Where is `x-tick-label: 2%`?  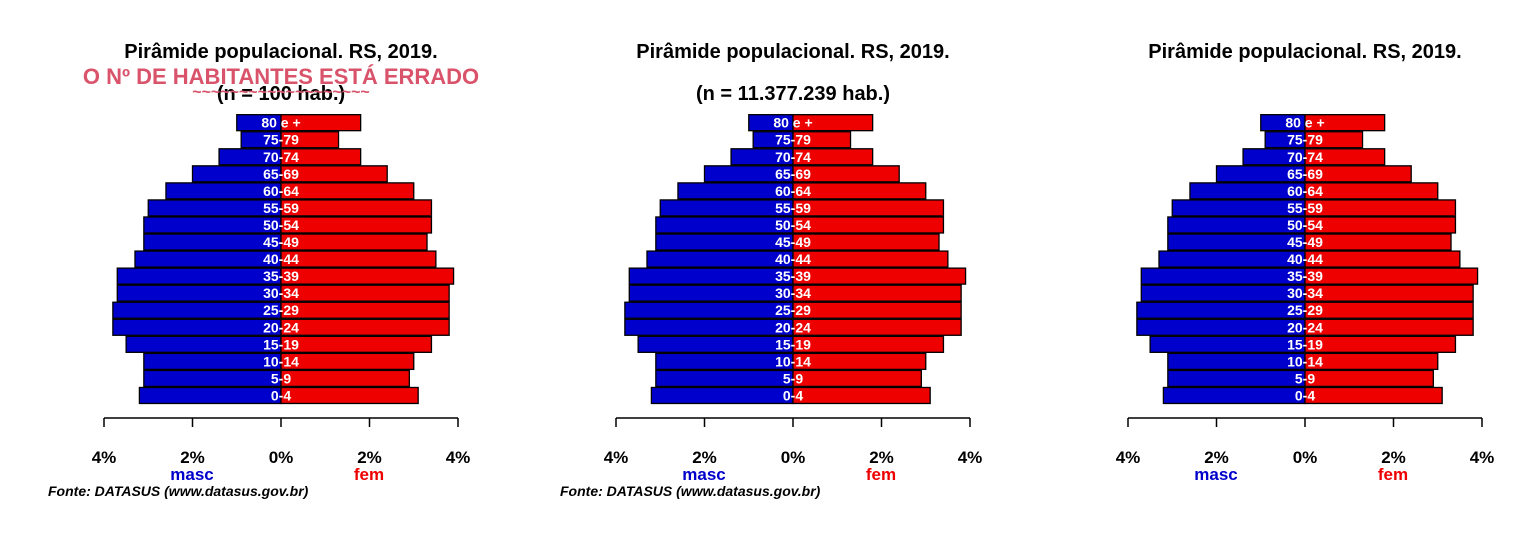 x-tick-label: 2% is located at coordinates (704, 457).